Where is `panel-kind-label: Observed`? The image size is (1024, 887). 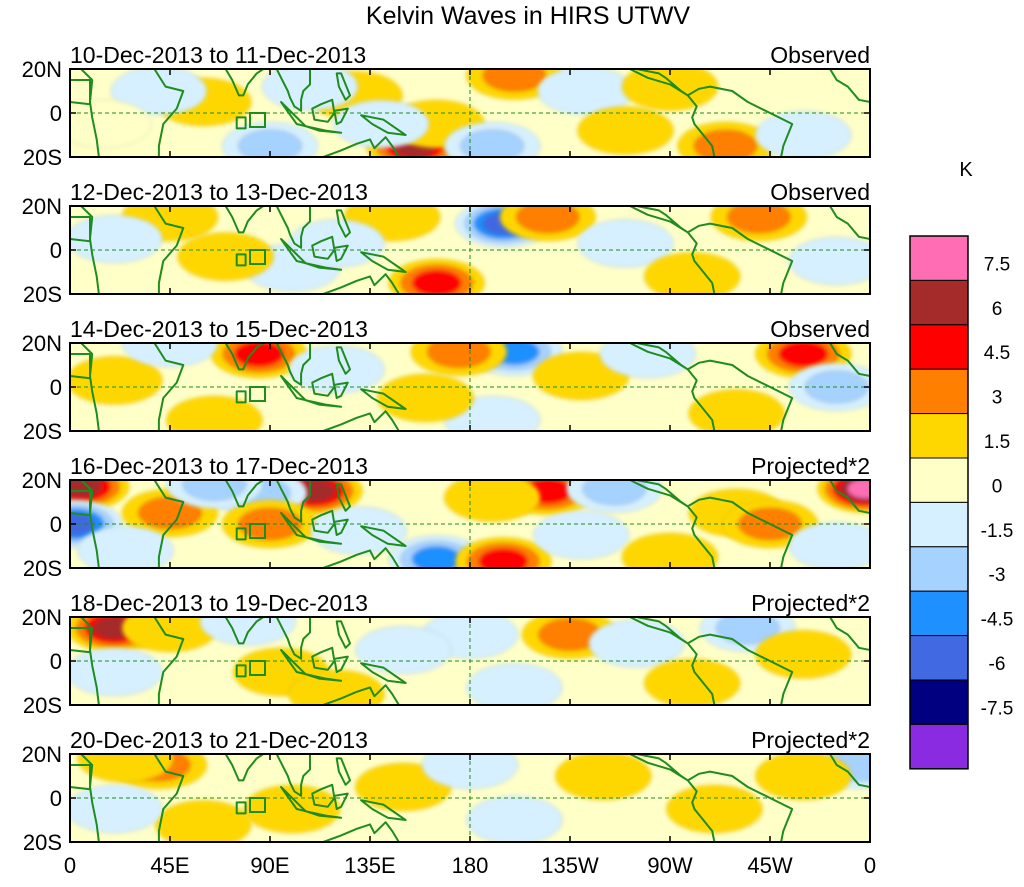
panel-kind-label: Observed is located at coordinates (820, 192).